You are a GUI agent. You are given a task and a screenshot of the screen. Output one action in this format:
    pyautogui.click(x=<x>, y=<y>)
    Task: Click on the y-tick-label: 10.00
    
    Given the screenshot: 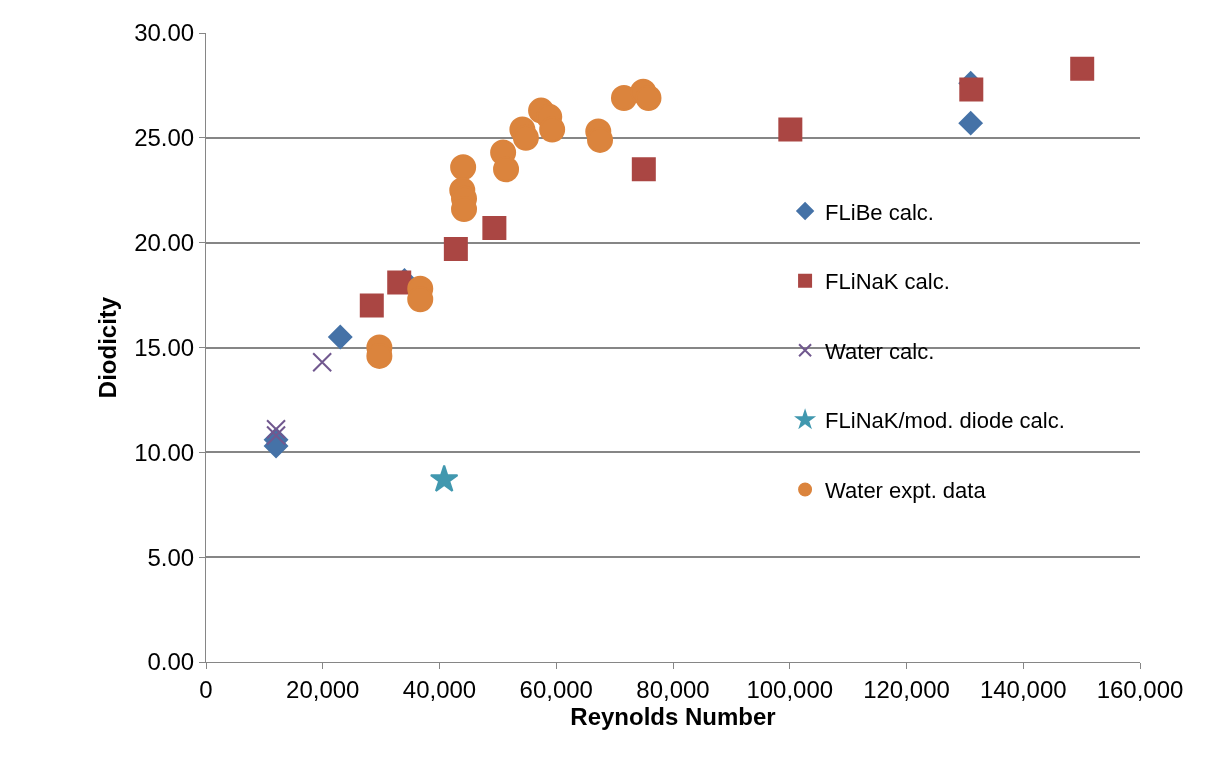 What is the action you would take?
    pyautogui.click(x=164, y=452)
    